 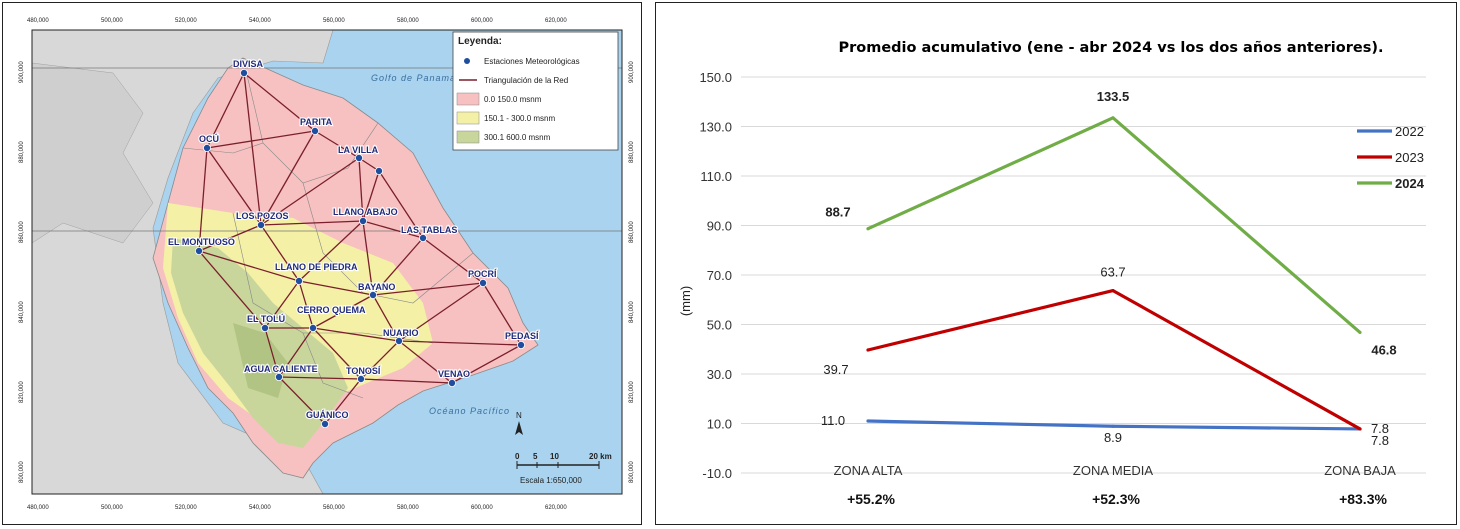 I want to click on station-los-pozos, so click(x=260, y=224).